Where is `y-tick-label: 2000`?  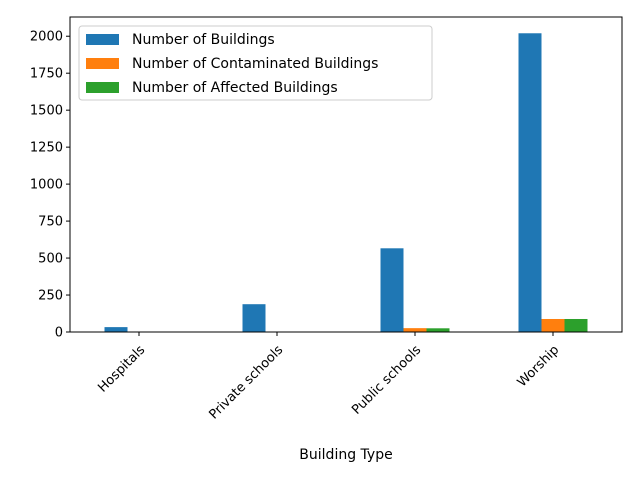 y-tick-label: 2000 is located at coordinates (46, 37).